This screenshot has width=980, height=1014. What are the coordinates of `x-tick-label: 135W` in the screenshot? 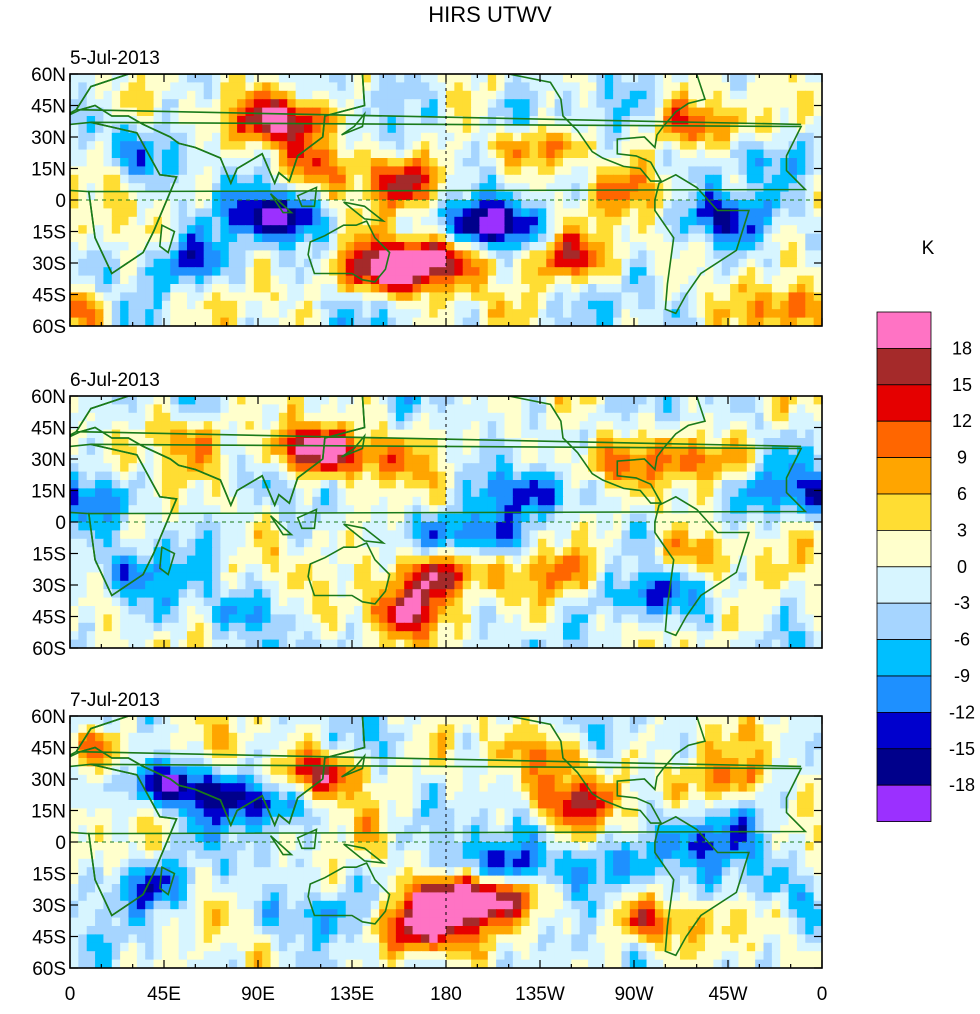 It's located at (540, 994).